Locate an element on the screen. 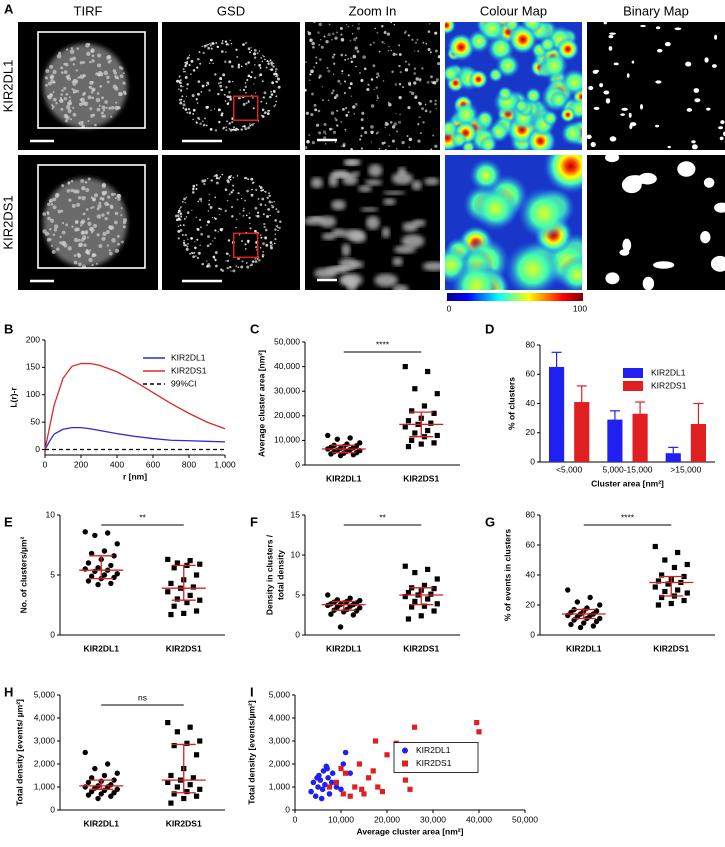  x-tick-label: >15,000 is located at coordinates (685, 469).